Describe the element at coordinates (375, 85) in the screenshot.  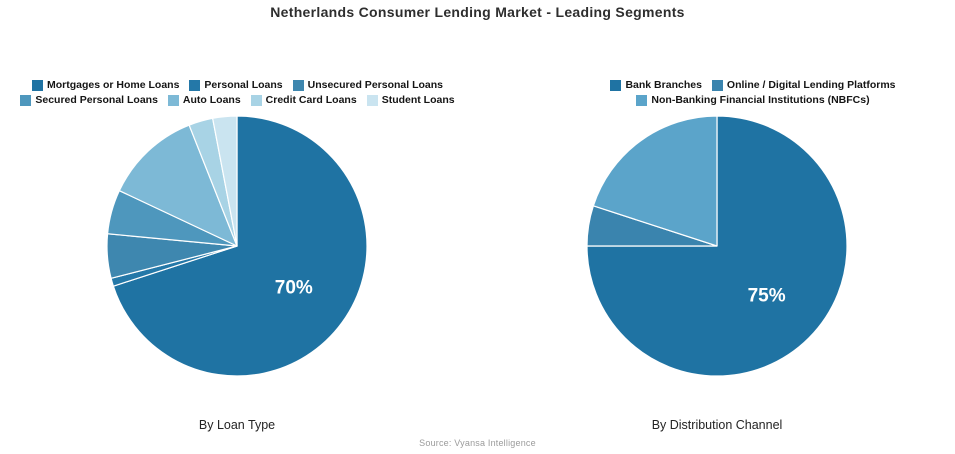
I see `legend-label: Unsecured Personal Loans` at that location.